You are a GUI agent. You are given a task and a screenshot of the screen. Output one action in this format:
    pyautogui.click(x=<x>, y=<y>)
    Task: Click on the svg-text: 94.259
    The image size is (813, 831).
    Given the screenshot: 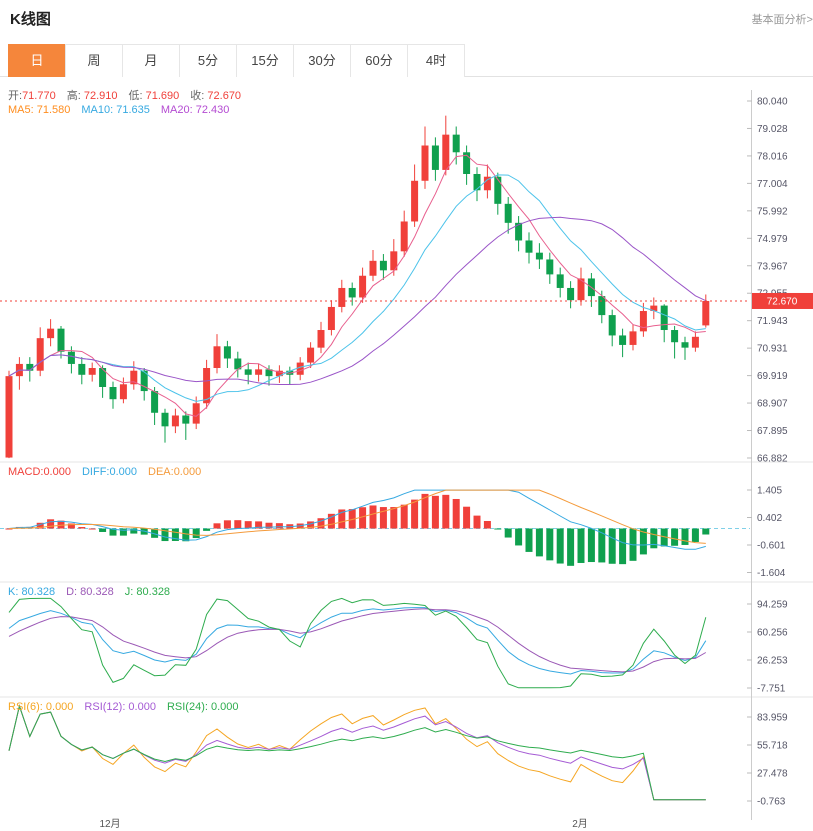 What is the action you would take?
    pyautogui.click(x=772, y=605)
    